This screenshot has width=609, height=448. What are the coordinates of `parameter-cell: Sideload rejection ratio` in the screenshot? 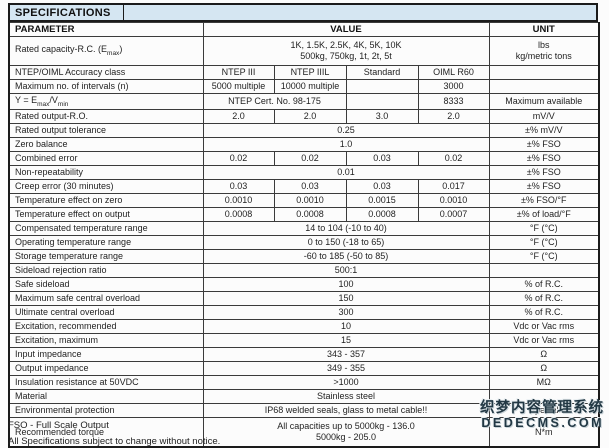 It's located at (106, 271).